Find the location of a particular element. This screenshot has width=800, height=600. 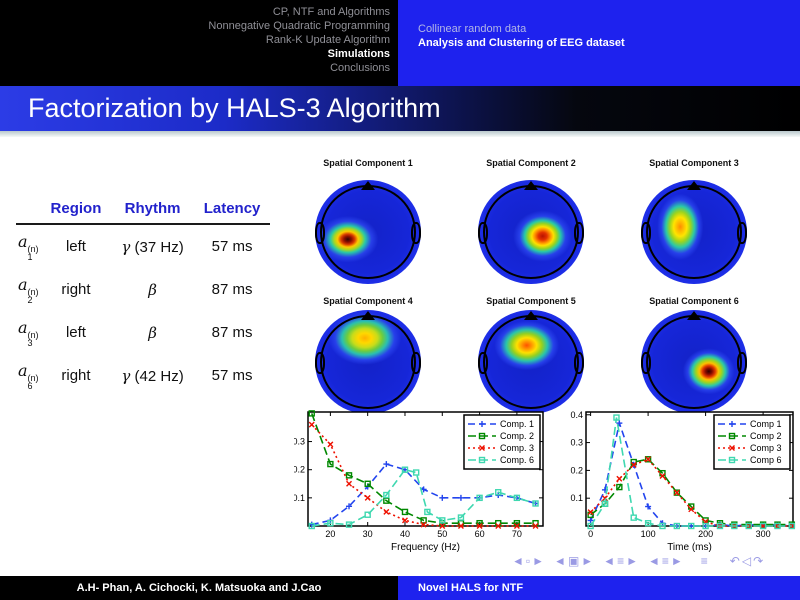

nav-next-subsection-icon: ► is located at coordinates (632, 561).